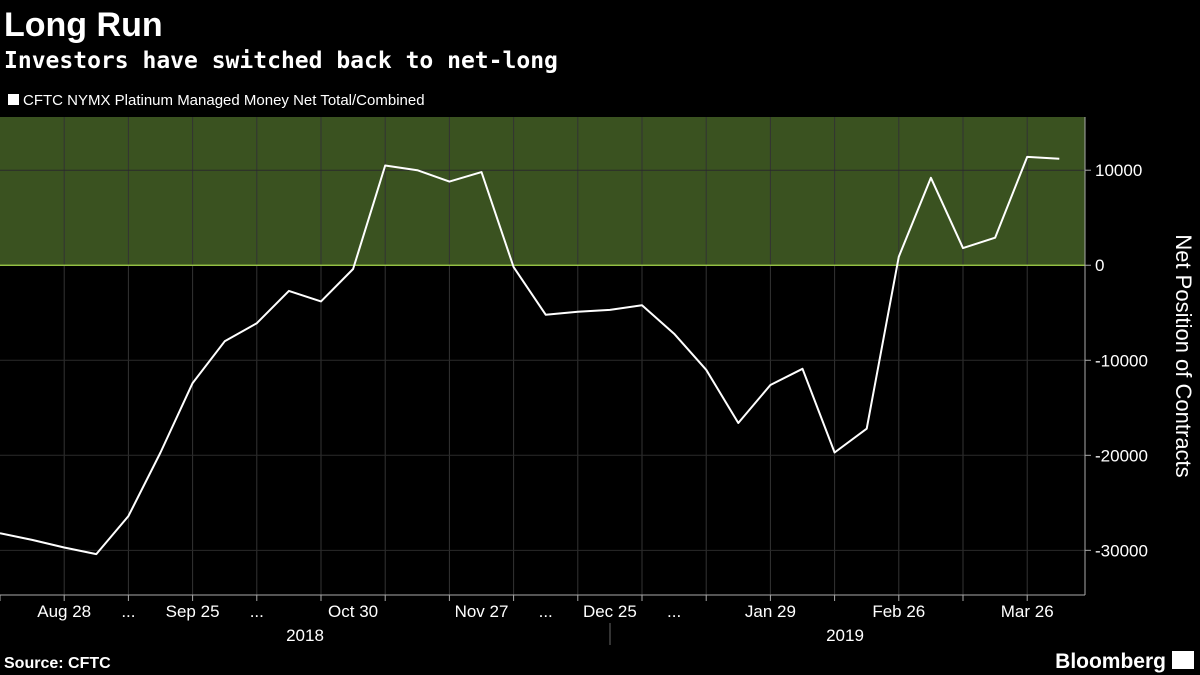 The width and height of the screenshot is (1200, 675). I want to click on y-tick-label: -30000, so click(1121, 550).